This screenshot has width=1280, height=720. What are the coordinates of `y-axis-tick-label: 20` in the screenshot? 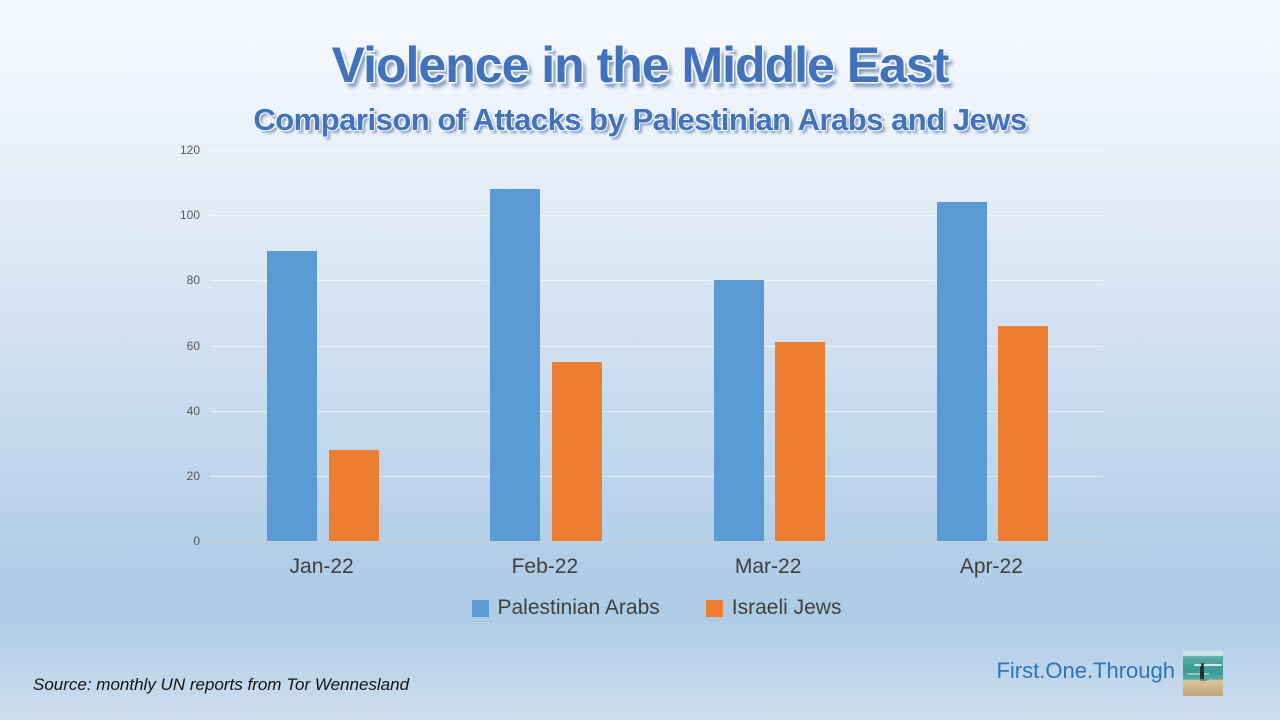 It's located at (193, 475).